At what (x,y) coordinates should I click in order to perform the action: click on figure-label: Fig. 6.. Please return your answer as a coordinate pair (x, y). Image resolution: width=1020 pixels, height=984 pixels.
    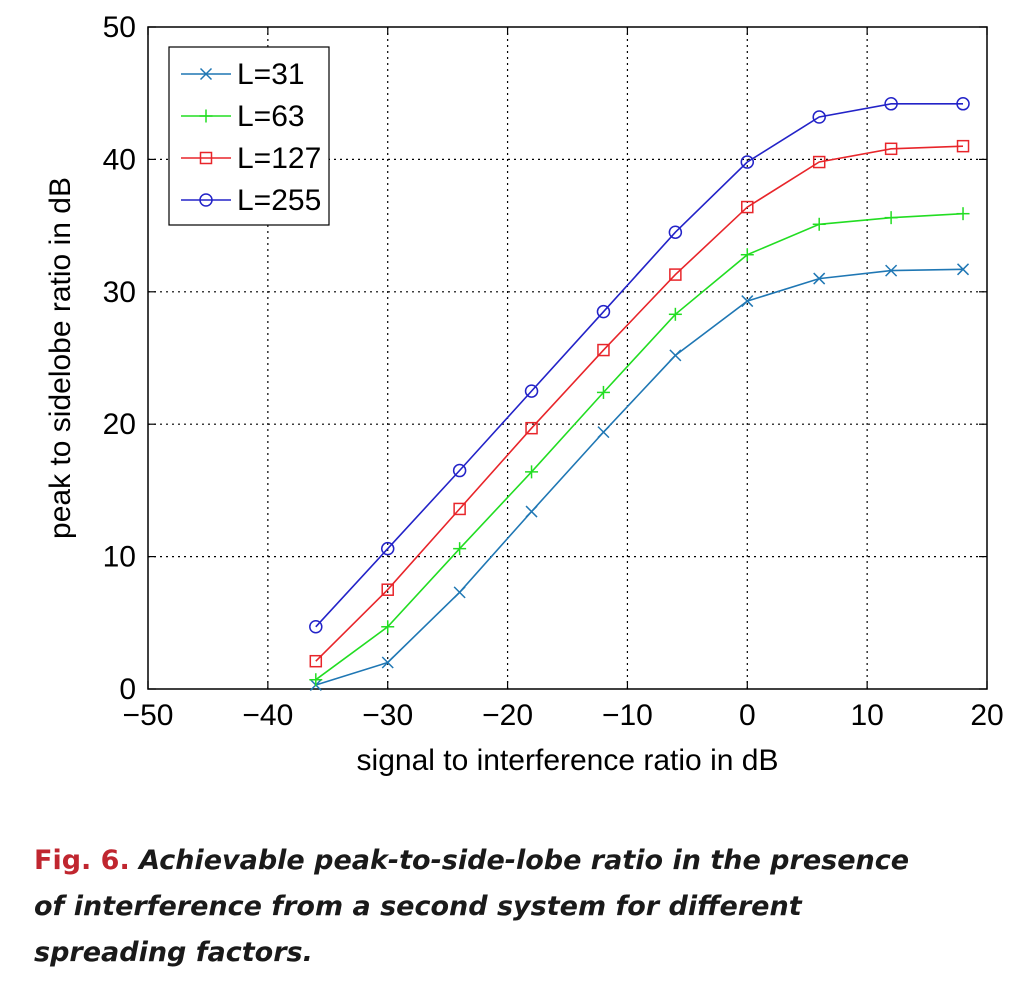
    Looking at the image, I should click on (82, 860).